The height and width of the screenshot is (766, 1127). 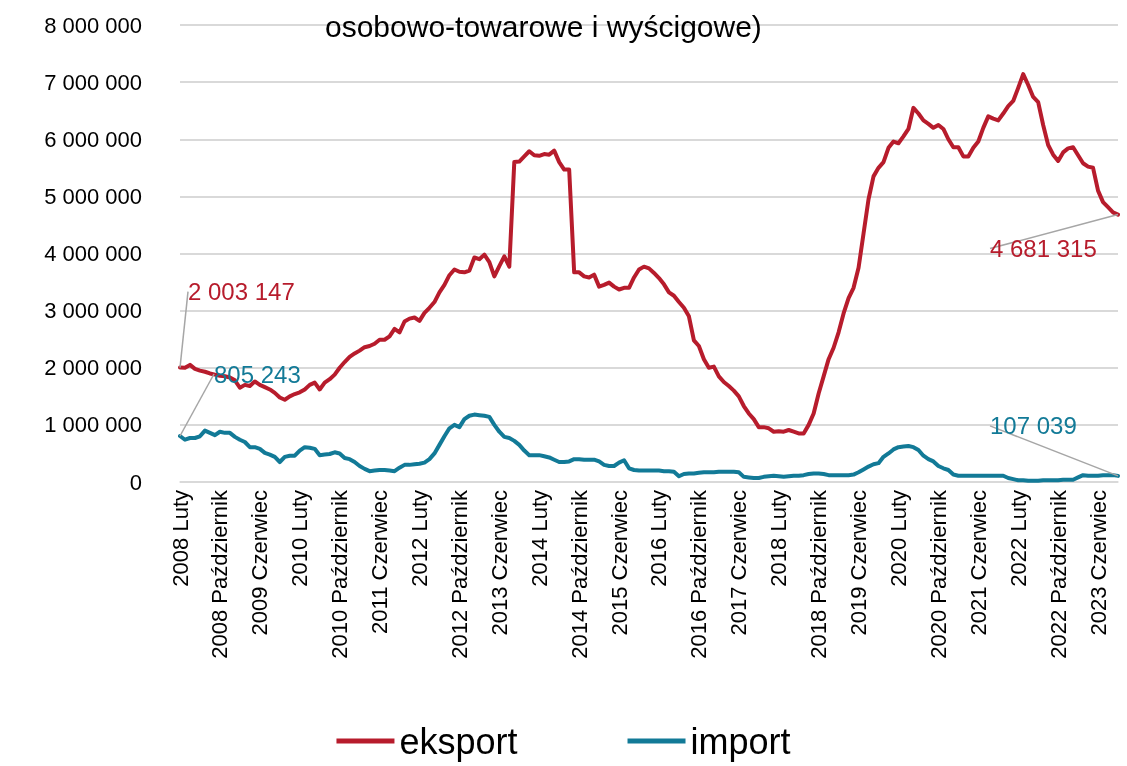 I want to click on x-tick-label: 2016 Październik, so click(x=699, y=574).